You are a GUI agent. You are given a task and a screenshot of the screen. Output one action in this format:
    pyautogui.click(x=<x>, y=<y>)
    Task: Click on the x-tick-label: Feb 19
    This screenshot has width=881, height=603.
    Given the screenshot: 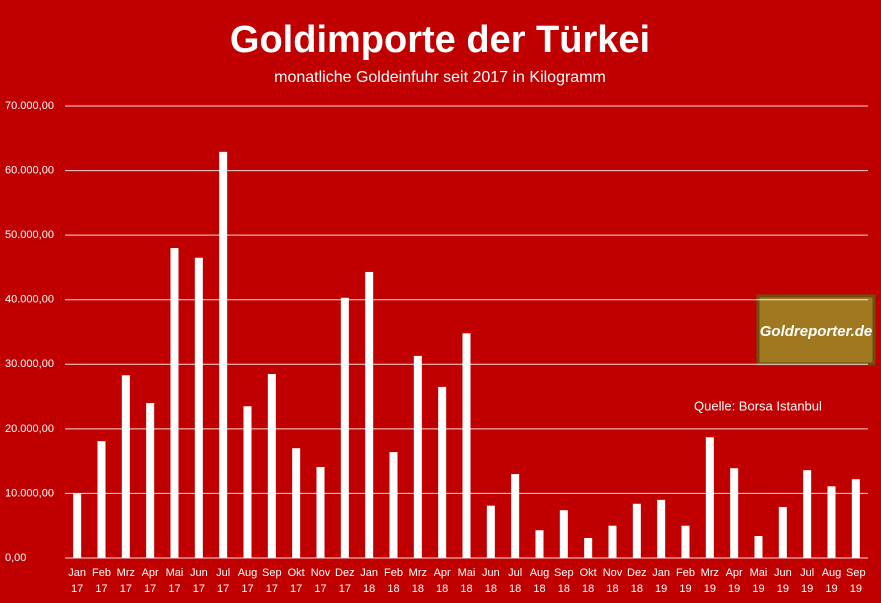 What is the action you would take?
    pyautogui.click(x=685, y=581)
    